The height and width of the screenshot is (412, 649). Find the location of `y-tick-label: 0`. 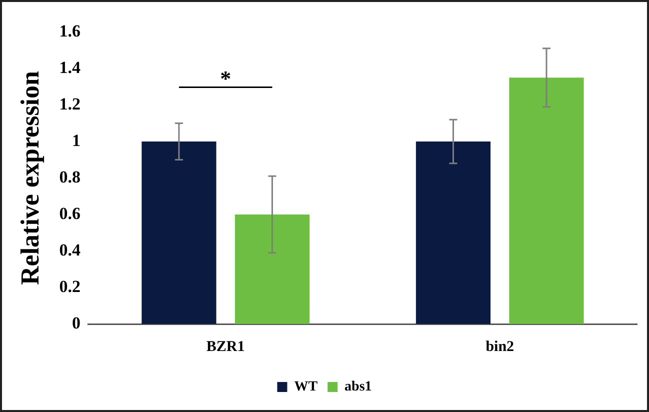

y-tick-label: 0 is located at coordinates (76, 322).